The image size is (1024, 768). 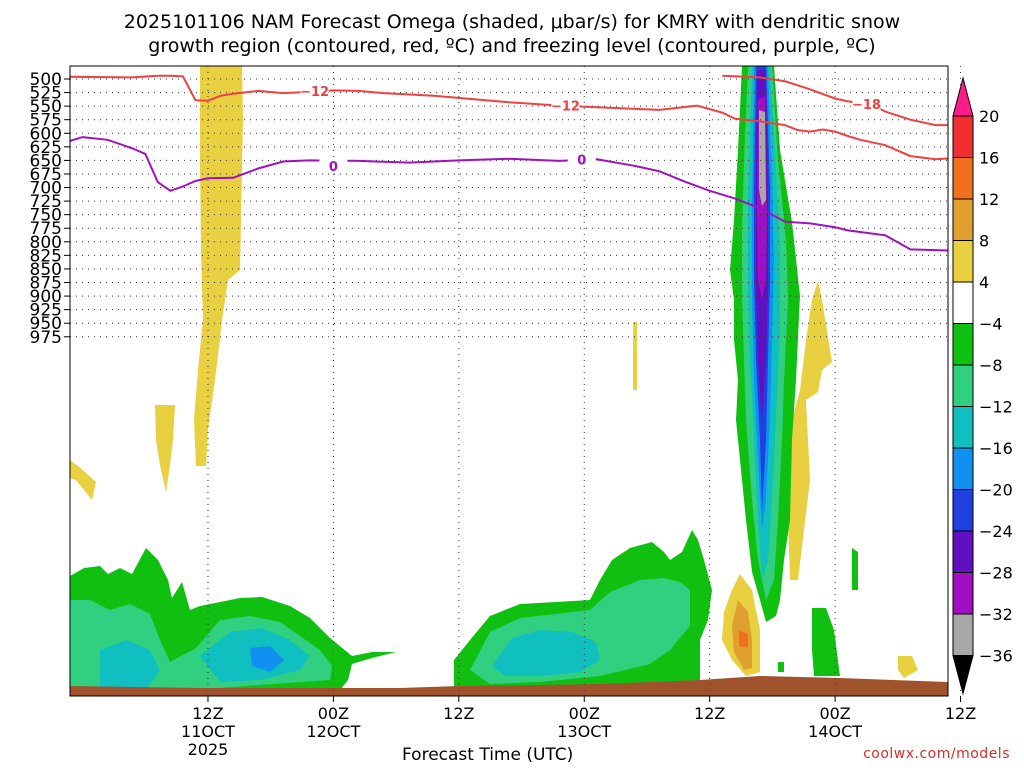 What do you see at coordinates (989, 158) in the screenshot?
I see `colorbar-label: 16` at bounding box center [989, 158].